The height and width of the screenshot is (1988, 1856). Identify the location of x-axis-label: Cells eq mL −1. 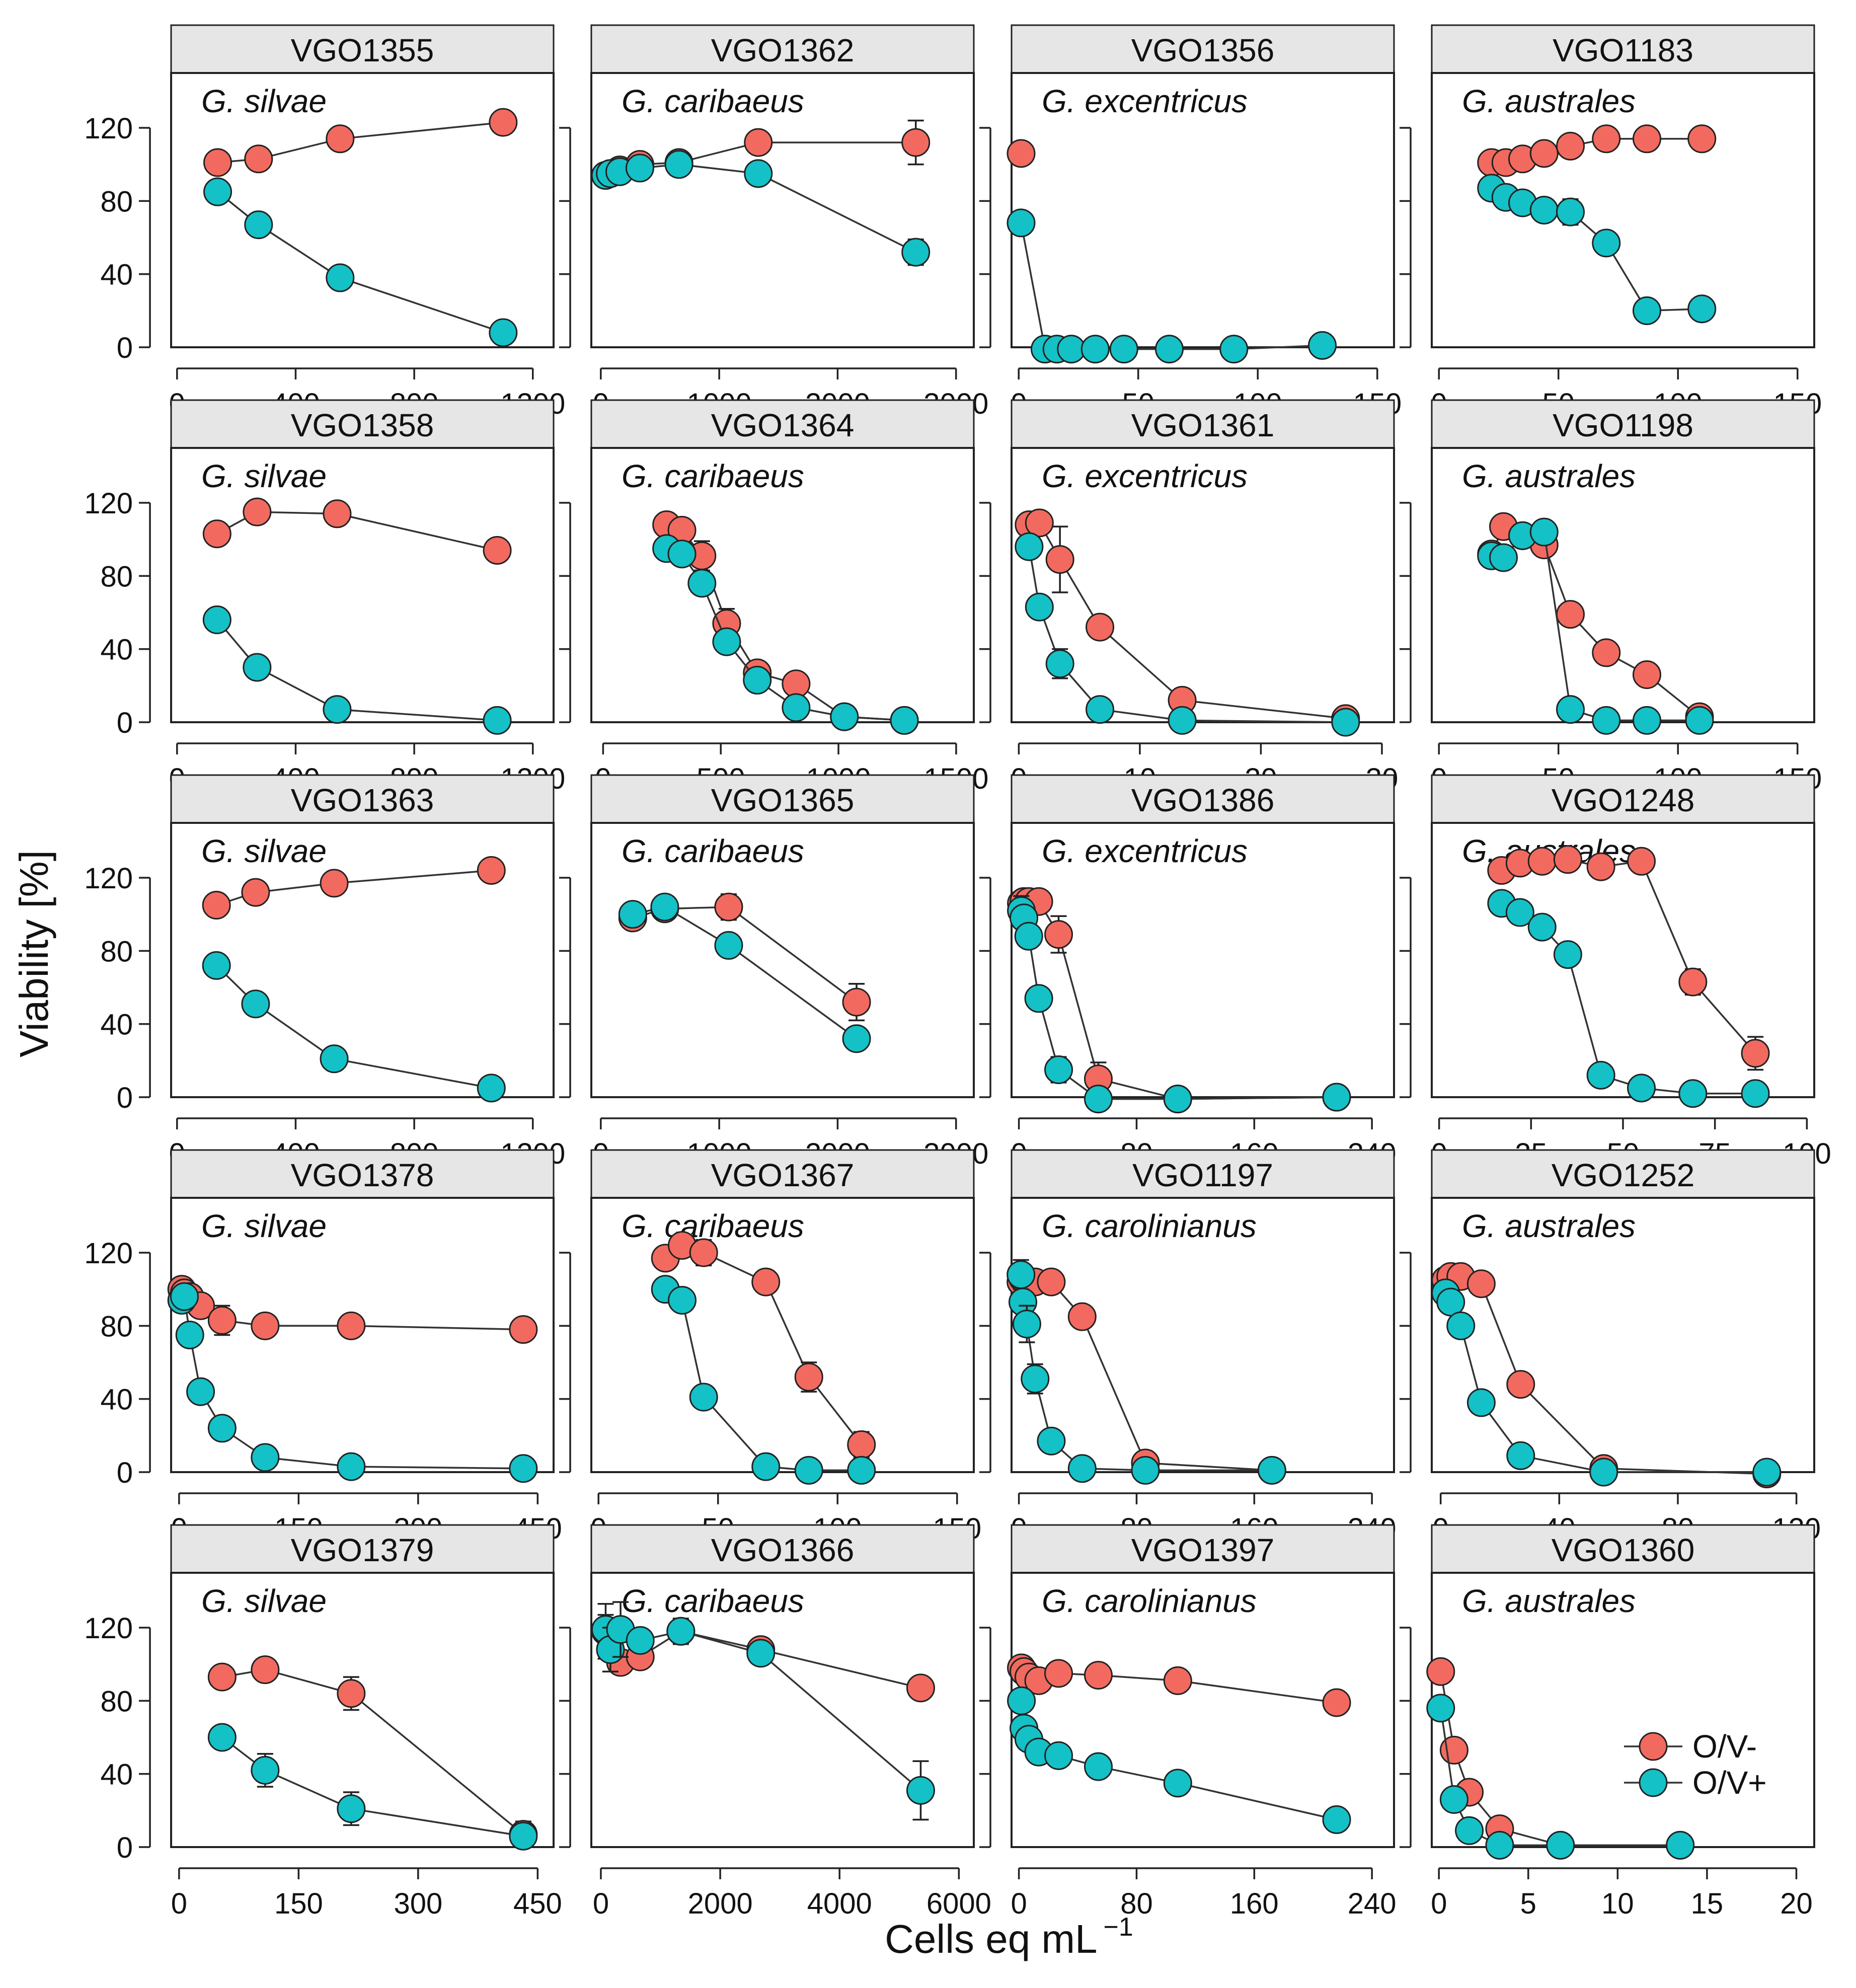
(1009, 1937).